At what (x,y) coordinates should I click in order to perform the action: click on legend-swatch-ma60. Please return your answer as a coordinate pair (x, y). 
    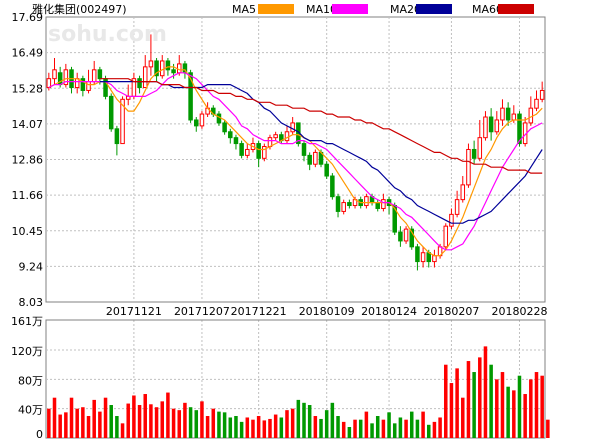
    Looking at the image, I should click on (516, 9).